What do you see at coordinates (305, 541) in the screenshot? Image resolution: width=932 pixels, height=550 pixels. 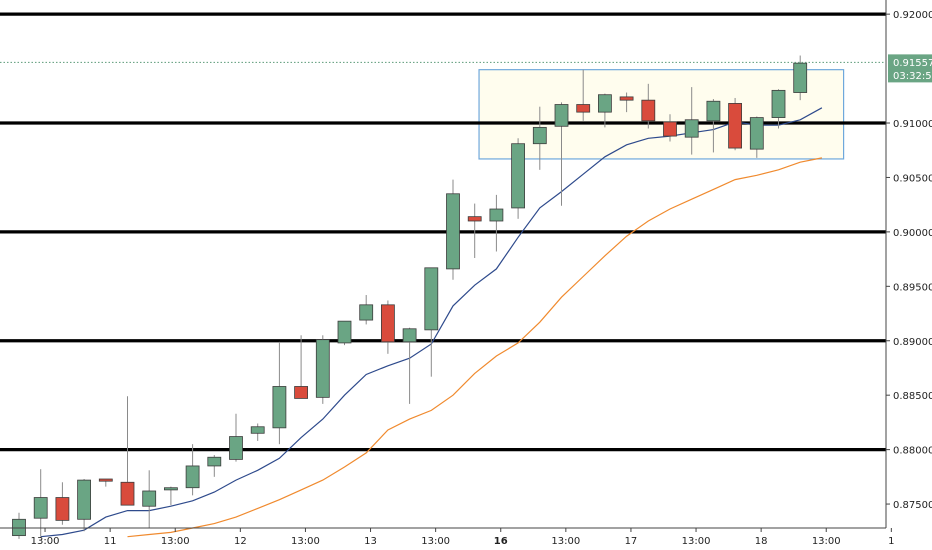 I see `x-tick-label-4: 13:00` at bounding box center [305, 541].